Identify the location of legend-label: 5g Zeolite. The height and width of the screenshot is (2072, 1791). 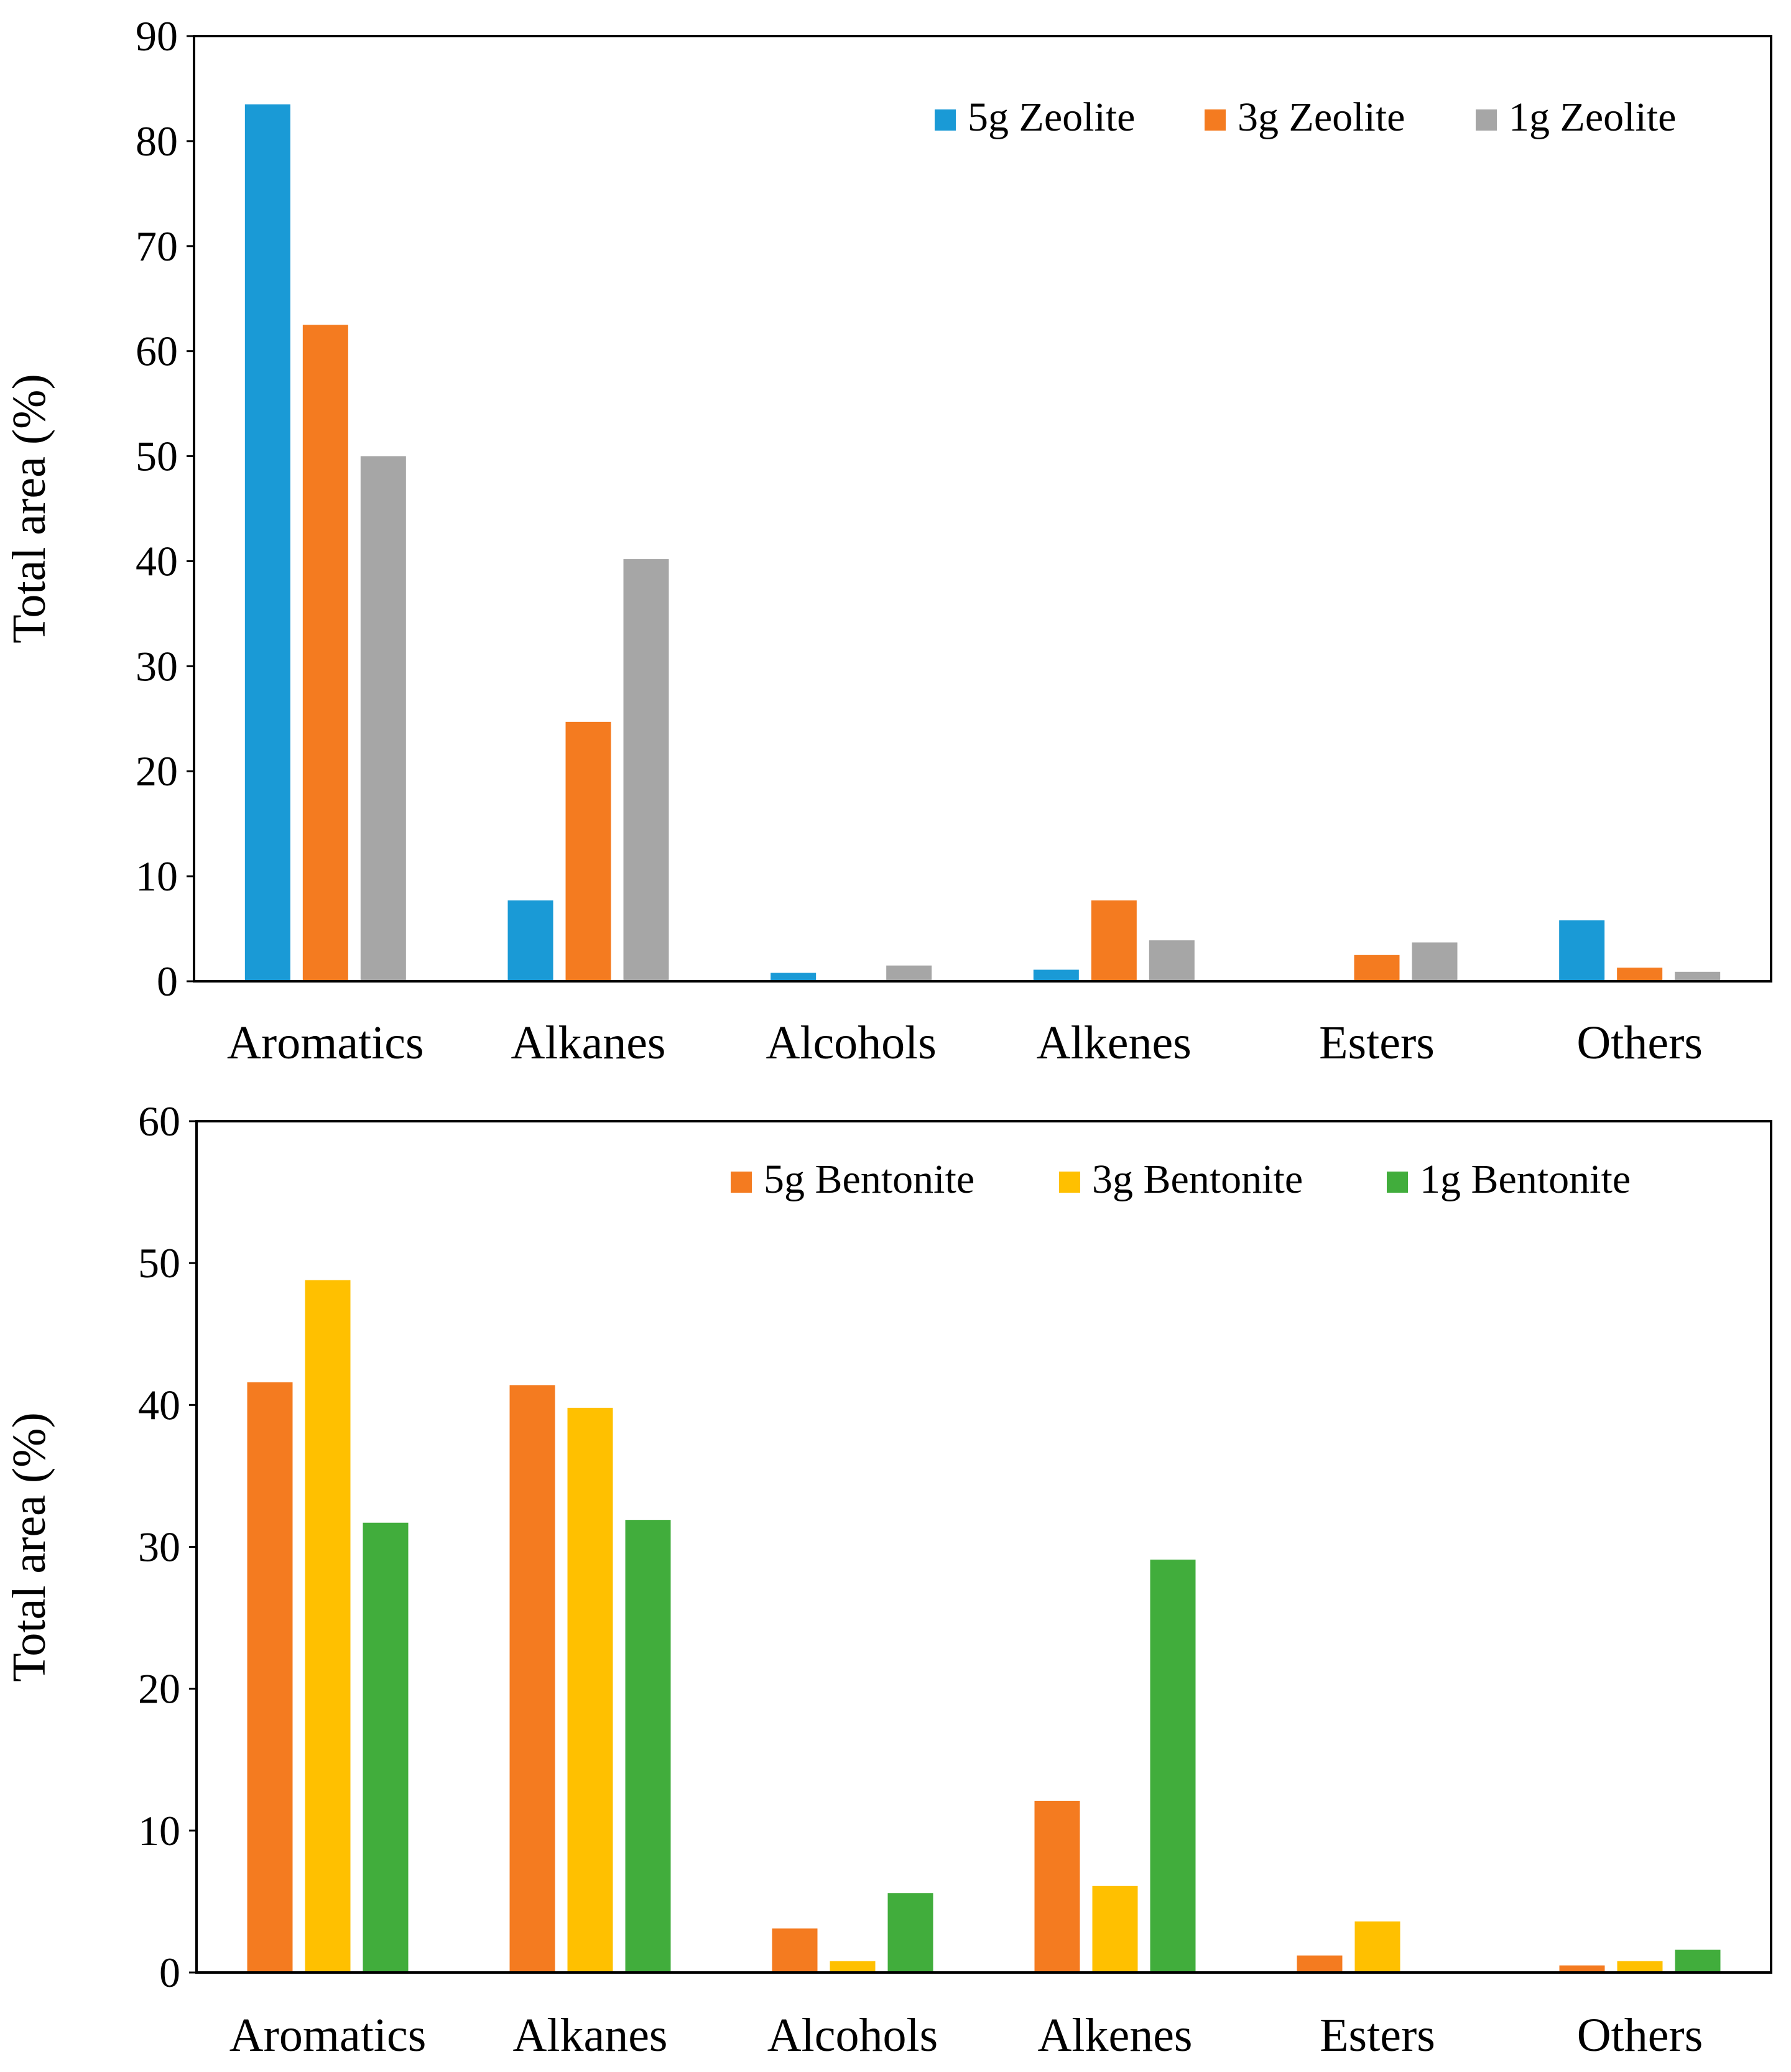
(1051, 117).